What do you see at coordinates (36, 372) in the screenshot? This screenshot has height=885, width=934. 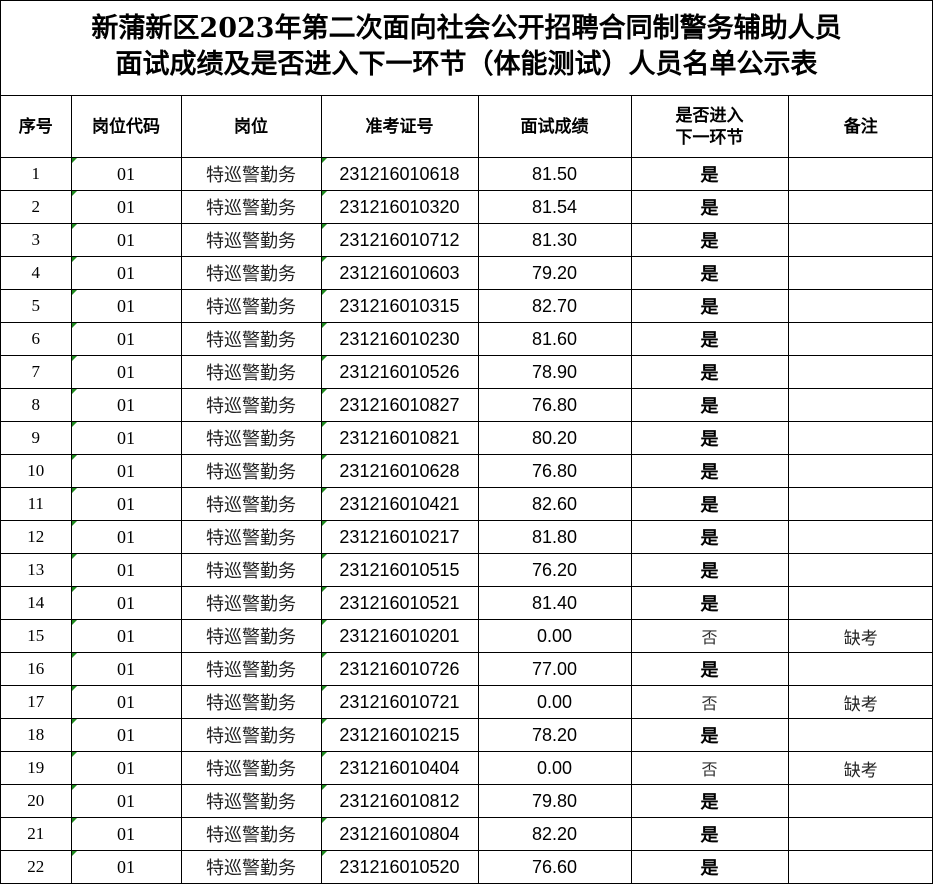 I see `cell-no: 7` at bounding box center [36, 372].